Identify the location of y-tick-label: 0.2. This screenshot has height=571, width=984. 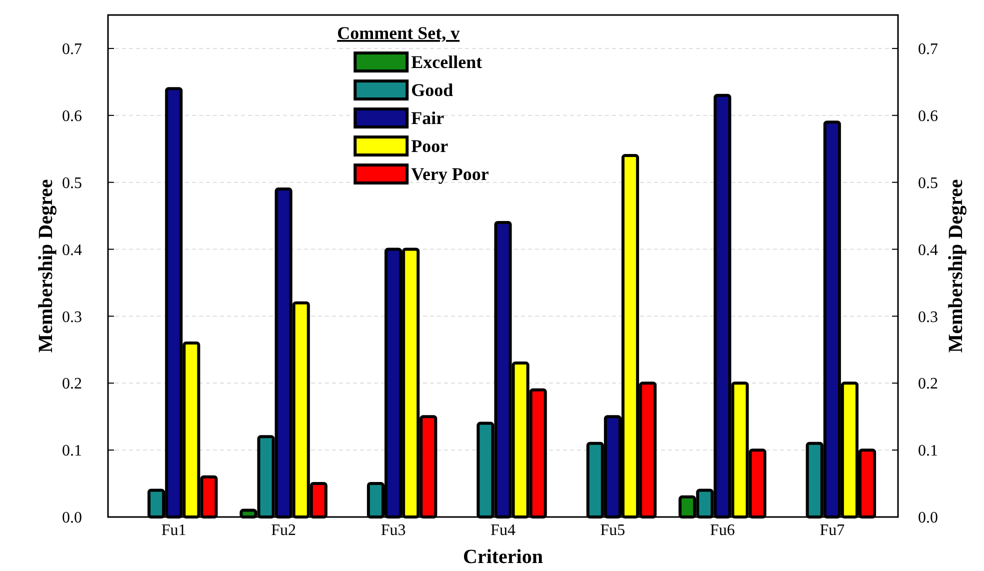
(72, 384).